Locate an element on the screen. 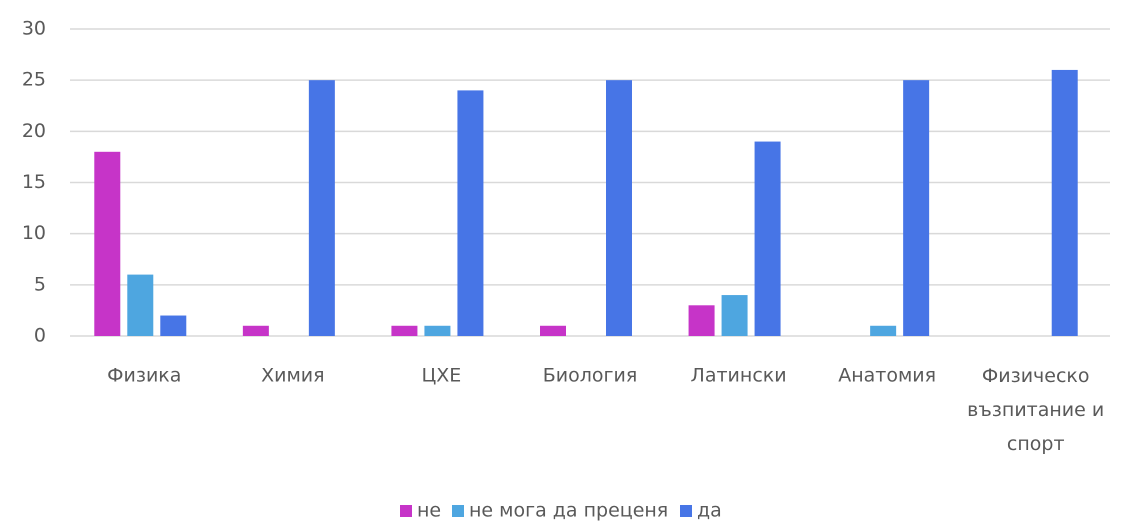  y-tick-label: 5 is located at coordinates (40, 284).